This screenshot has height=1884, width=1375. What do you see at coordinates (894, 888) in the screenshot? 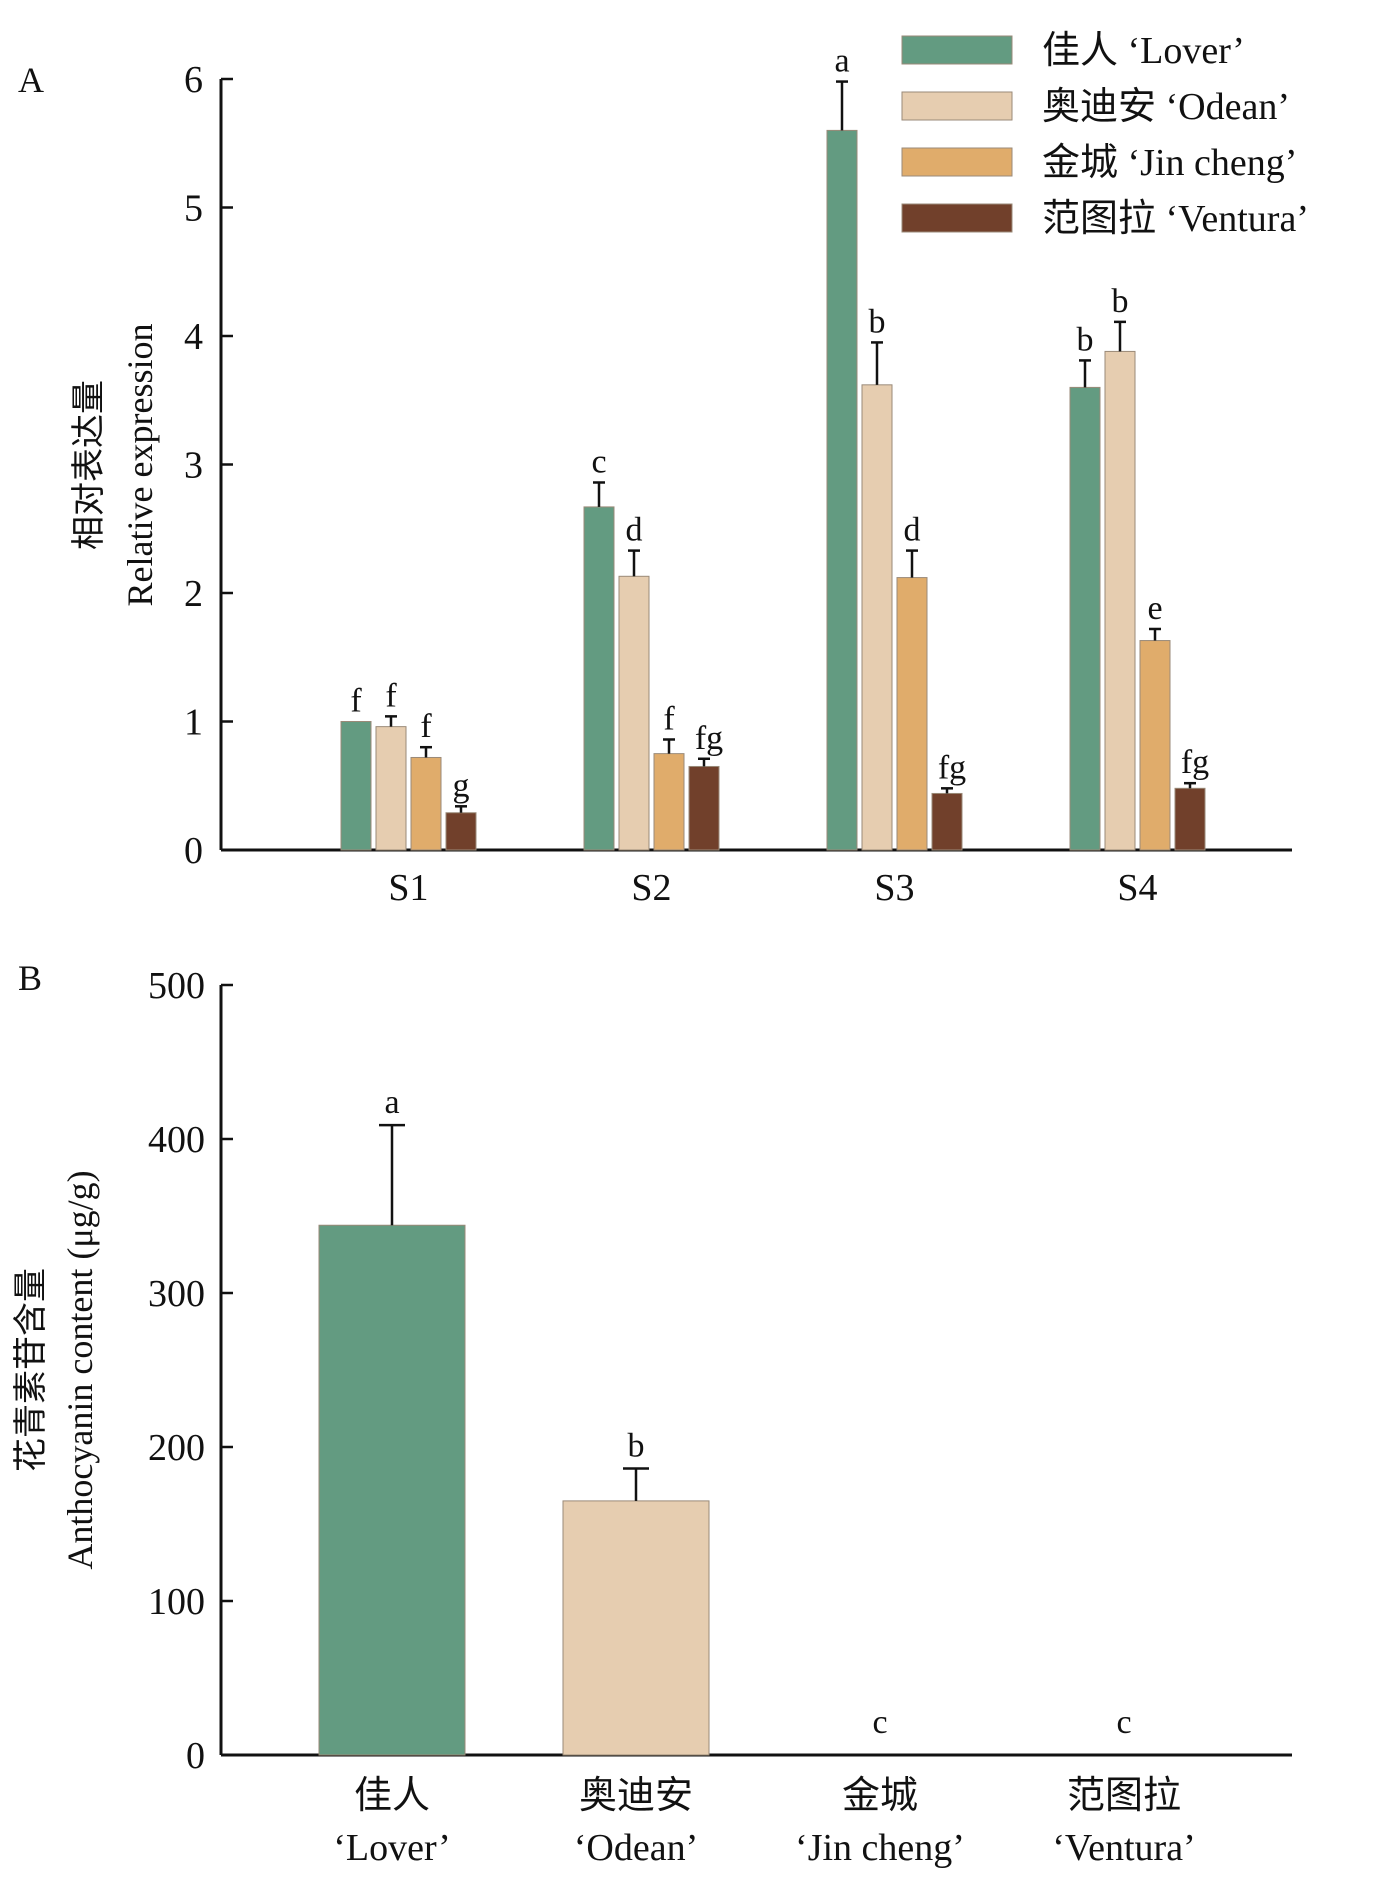
I see `panel-a-x-tick-label: S3` at bounding box center [894, 888].